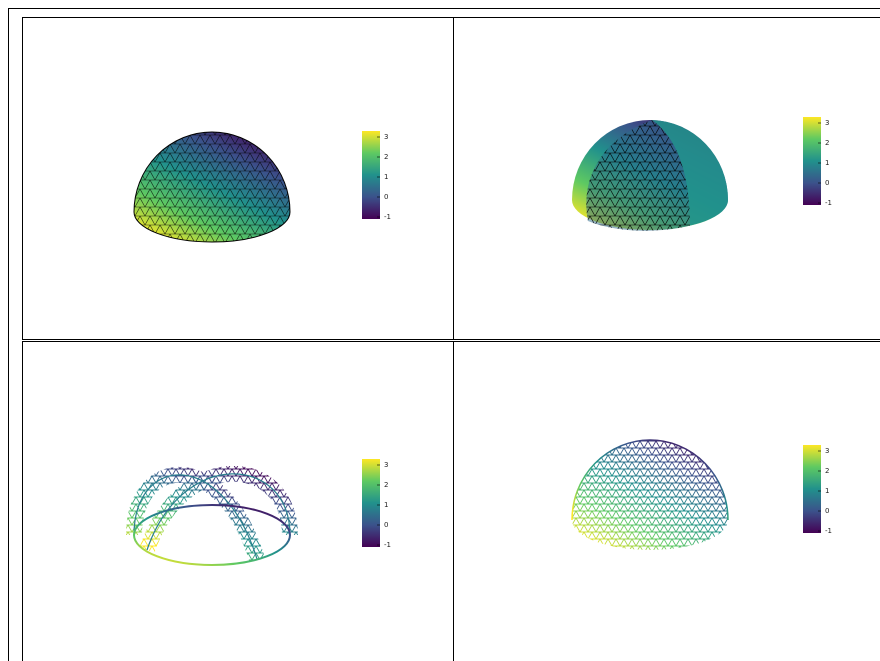 The image size is (880, 661). Describe the element at coordinates (212, 535) in the screenshot. I see `base-rim` at that location.